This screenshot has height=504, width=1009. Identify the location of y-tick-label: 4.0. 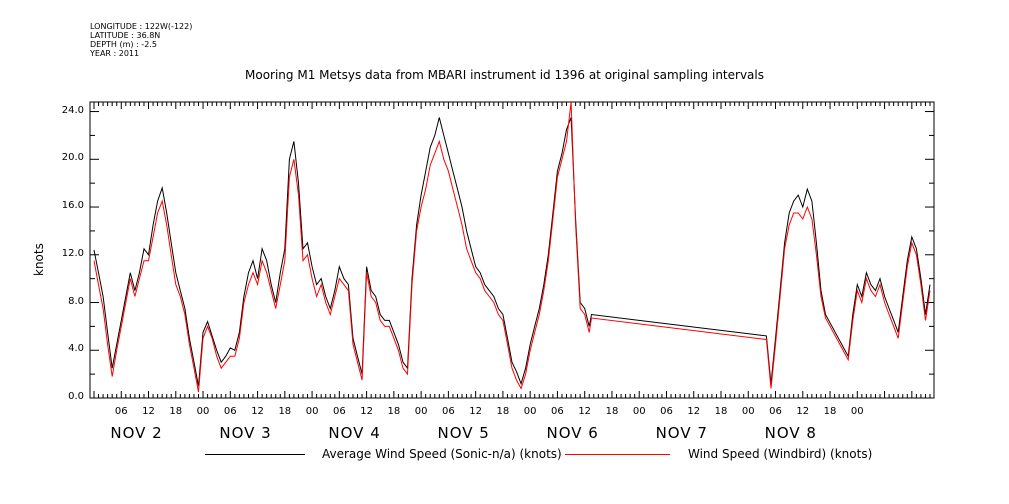
(76, 349).